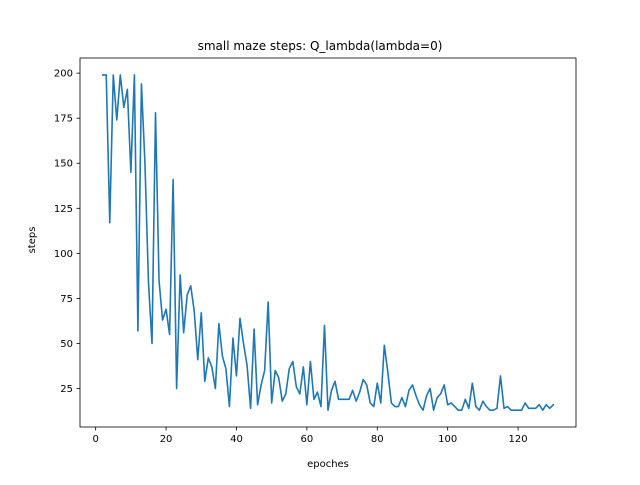 Image resolution: width=640 pixels, height=485 pixels. I want to click on x-axis-ticks: 0 20 40 60 80 100 120, so click(310, 436).